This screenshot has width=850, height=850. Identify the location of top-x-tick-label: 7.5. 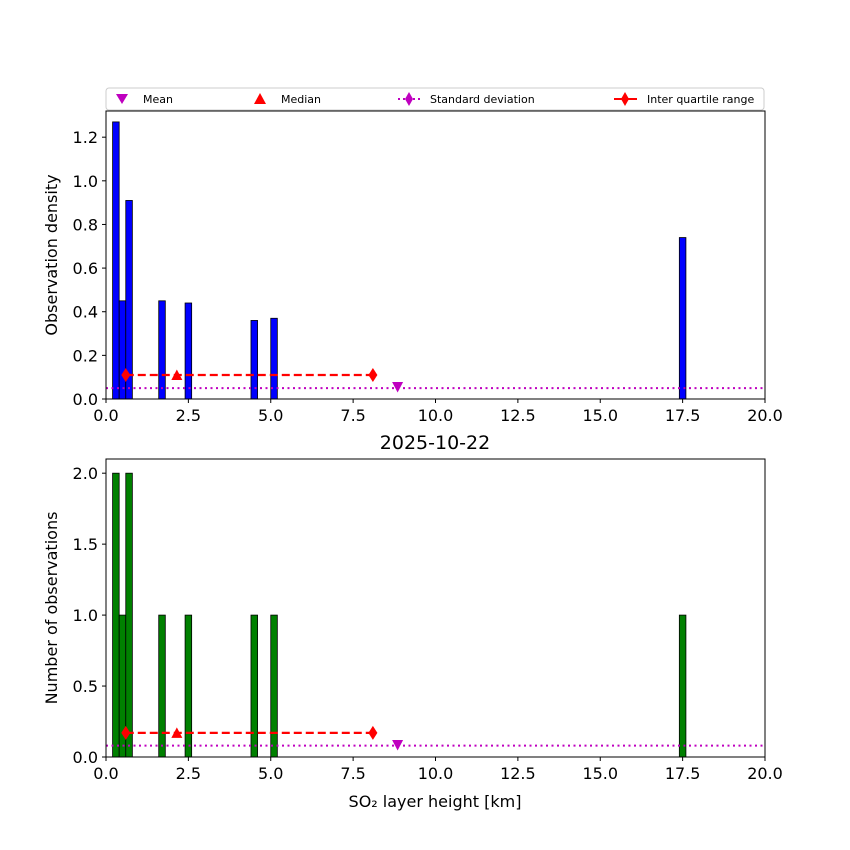
(352, 415).